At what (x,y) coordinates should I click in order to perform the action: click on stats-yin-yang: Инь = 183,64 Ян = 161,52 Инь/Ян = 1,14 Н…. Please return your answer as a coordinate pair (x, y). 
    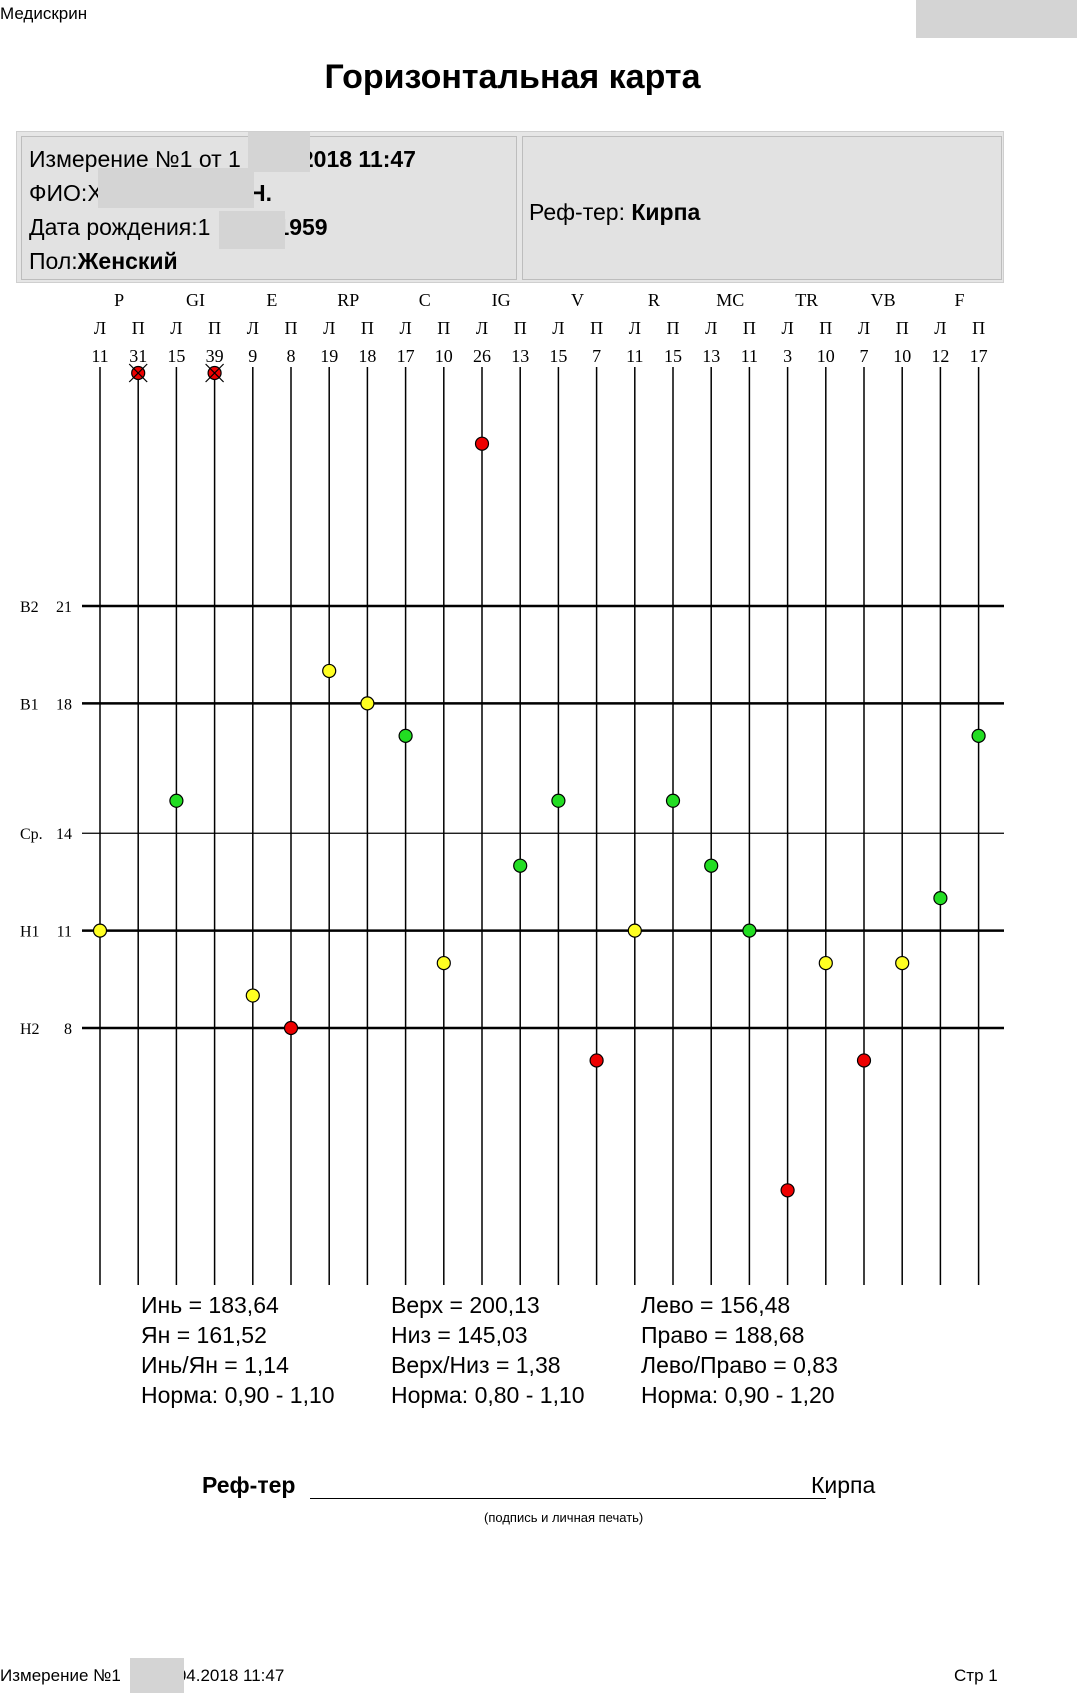
    Looking at the image, I should click on (238, 1350).